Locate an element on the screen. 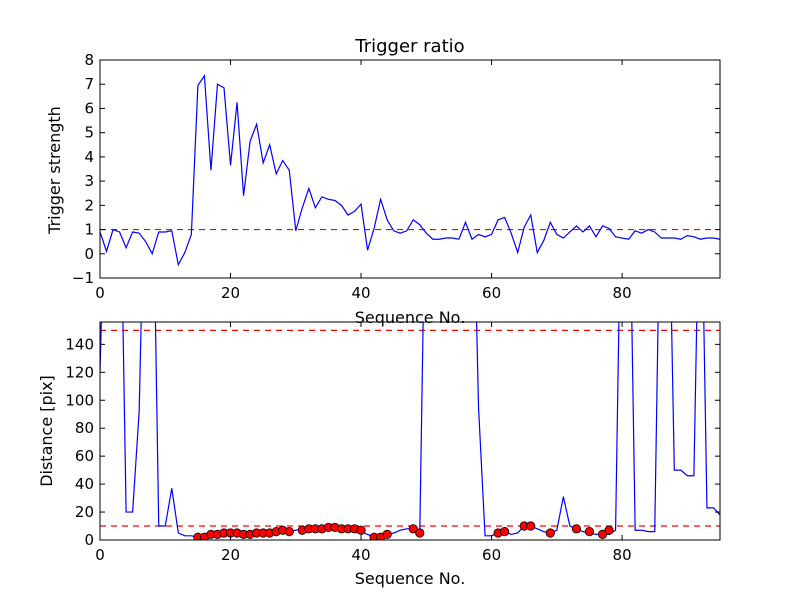 The width and height of the screenshot is (800, 600). y-axis-label: Distance [pix] is located at coordinates (46, 431).